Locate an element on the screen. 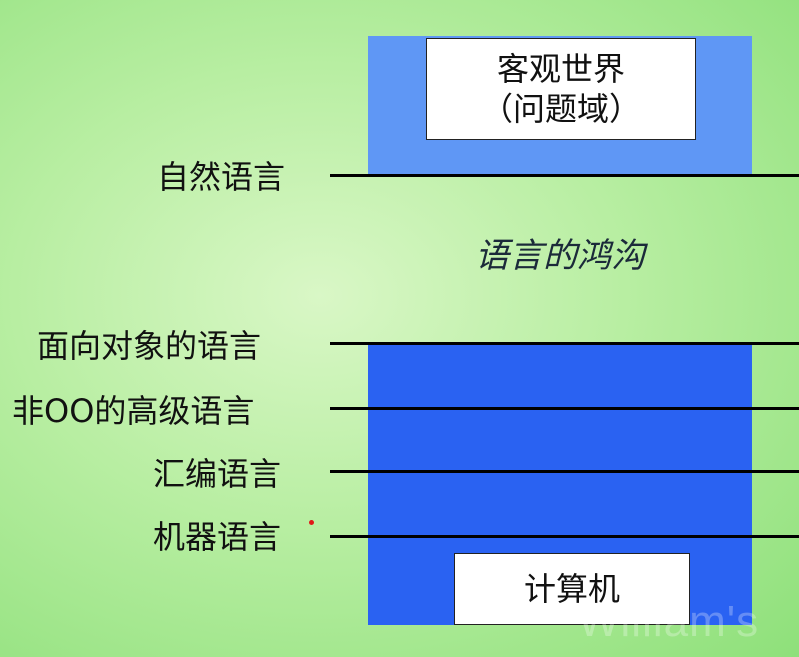  pointer-dot is located at coordinates (311, 522).